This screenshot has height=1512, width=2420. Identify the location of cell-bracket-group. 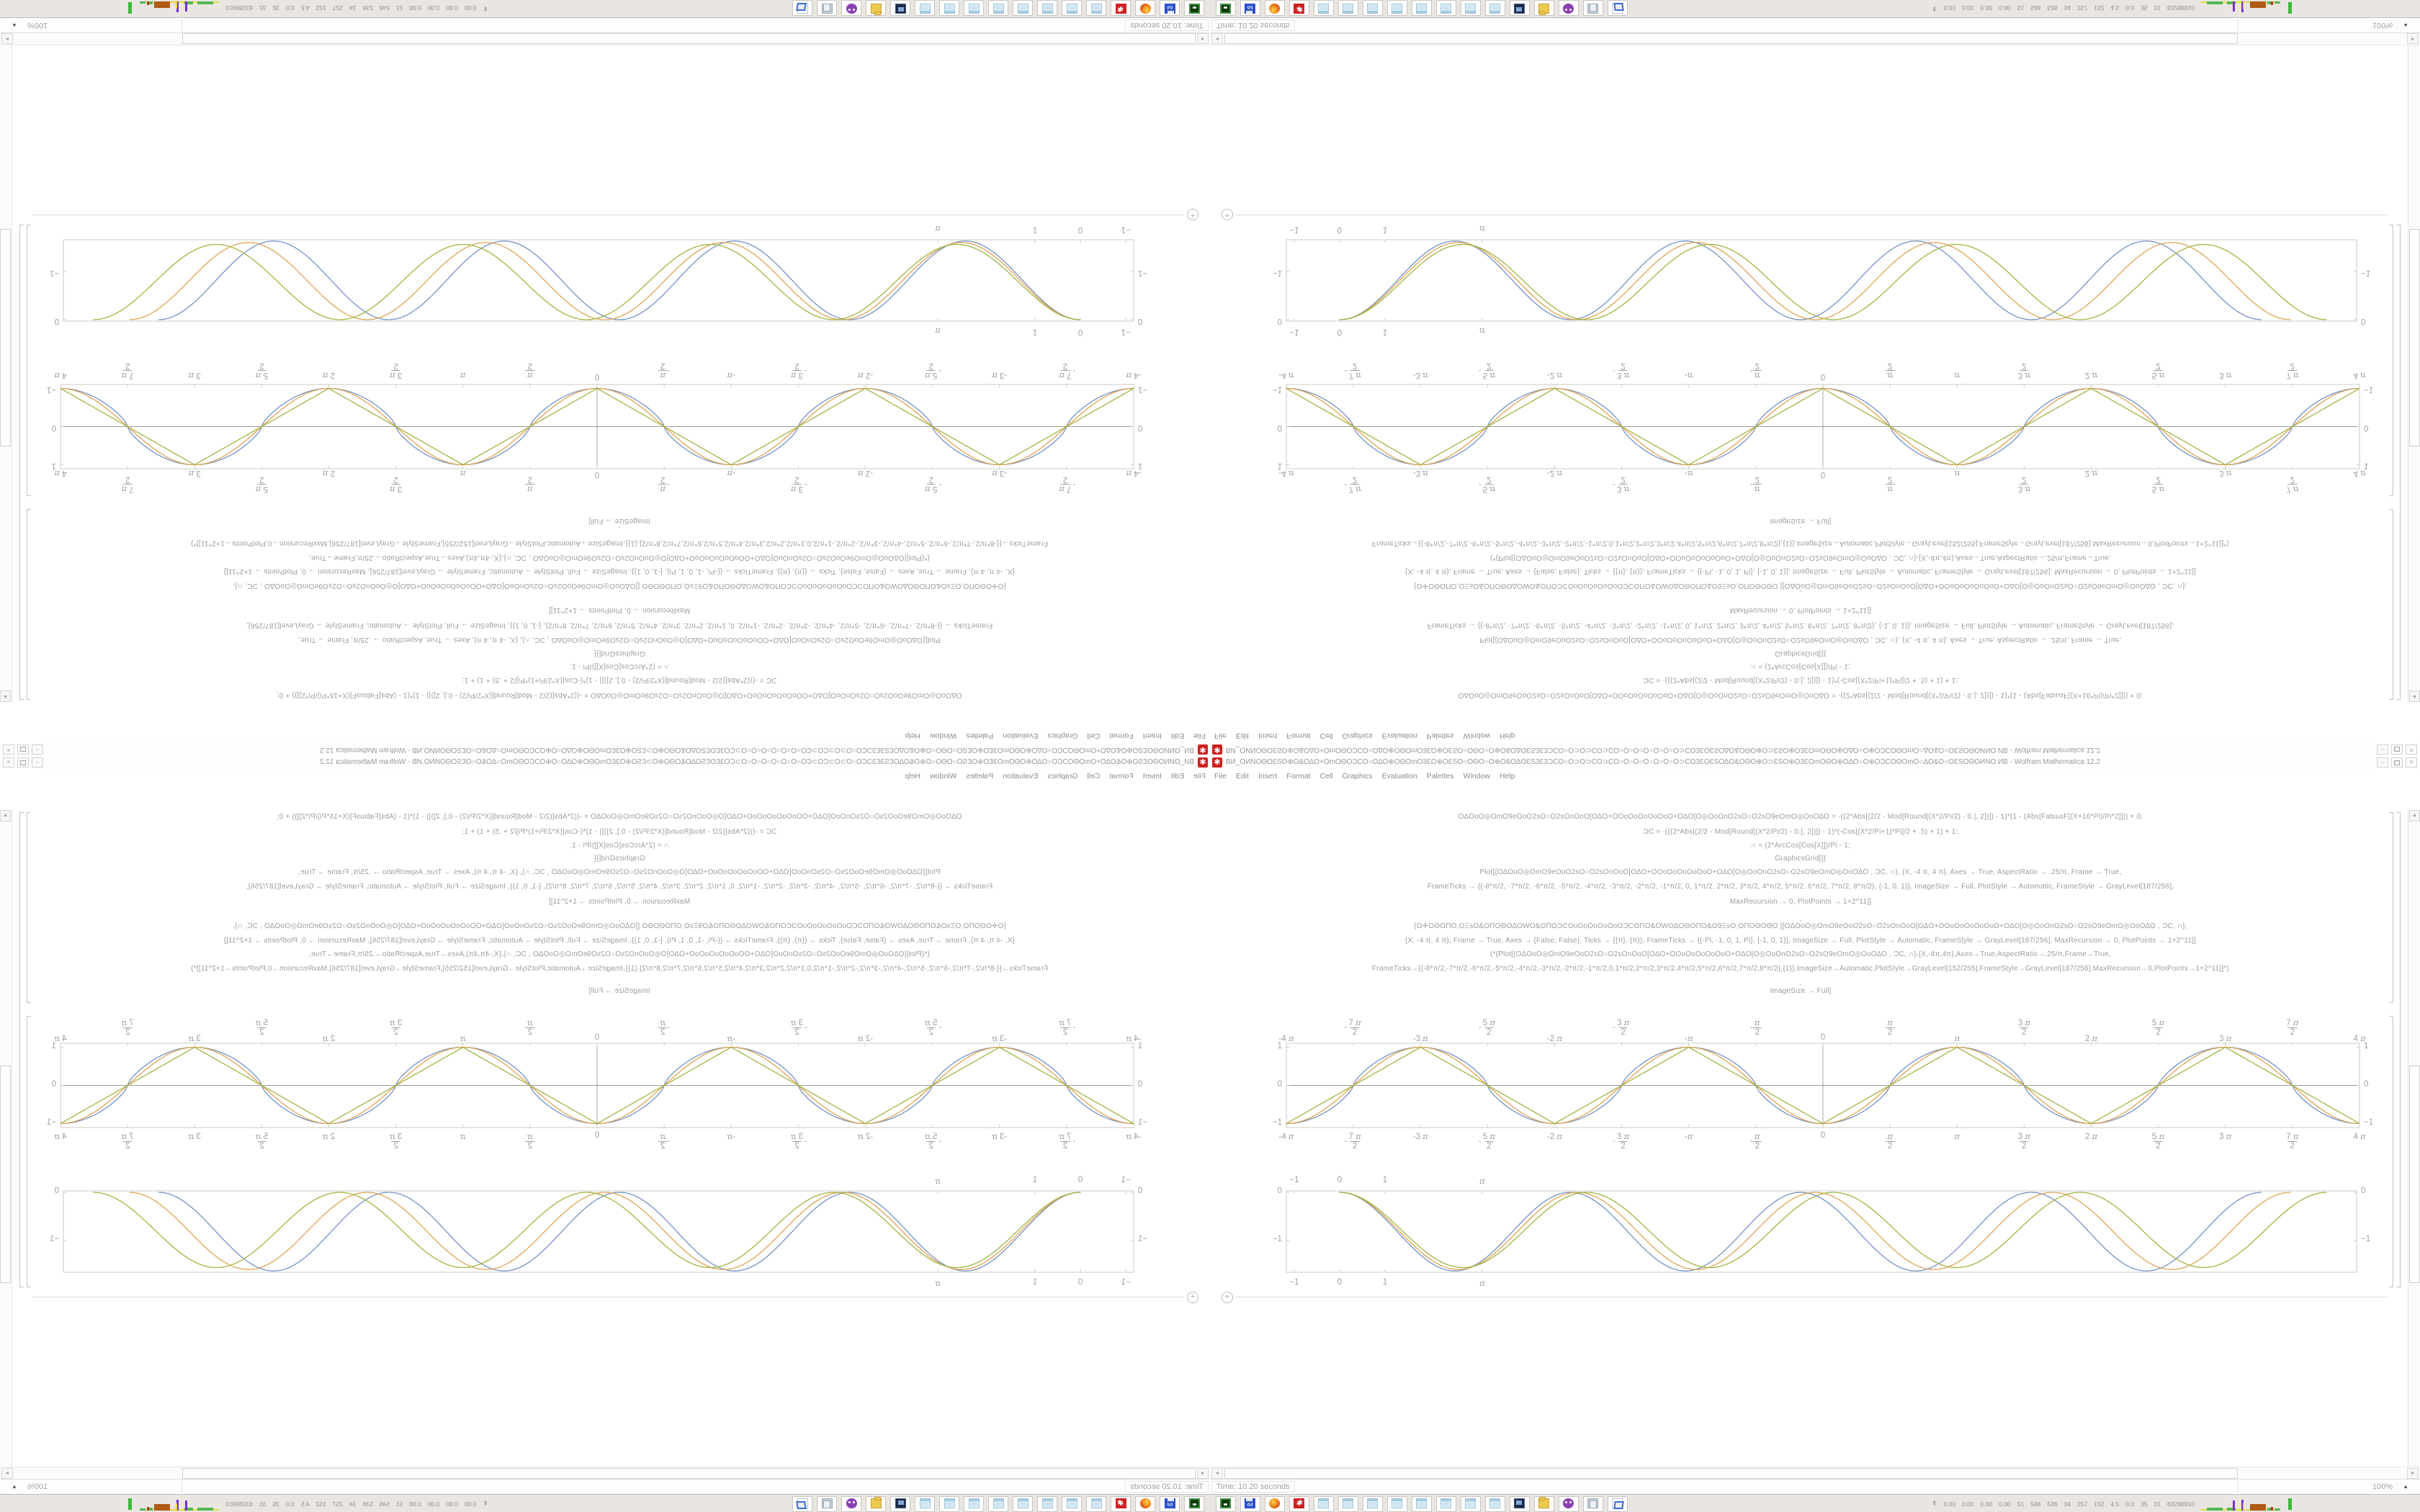
(2398, 462).